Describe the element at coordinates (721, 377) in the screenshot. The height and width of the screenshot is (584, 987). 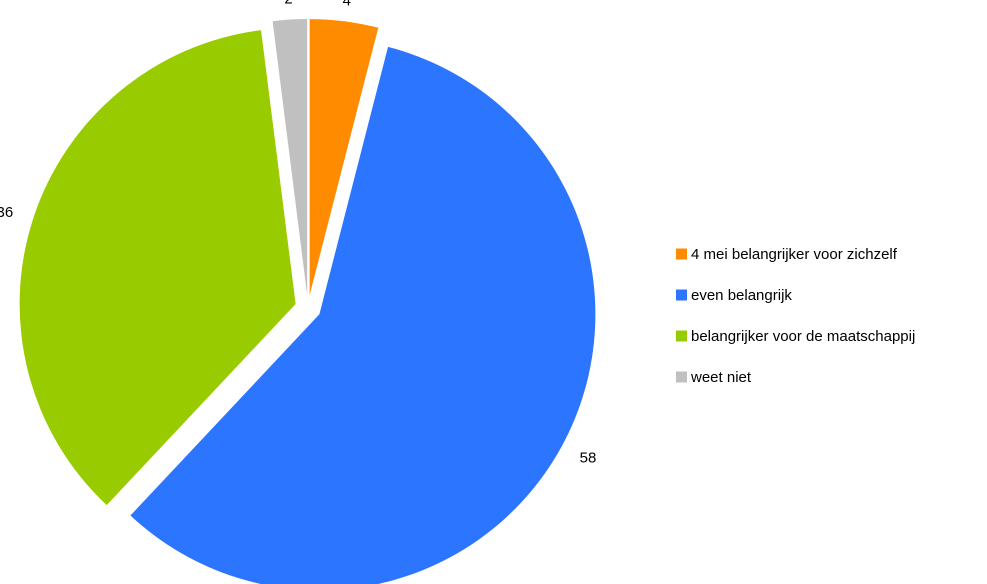
I see `legend-label: weet niet` at that location.